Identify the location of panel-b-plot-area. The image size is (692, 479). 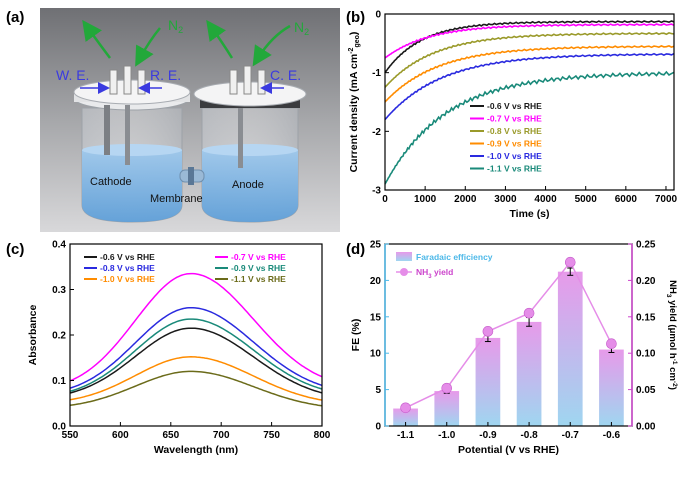
(529, 102).